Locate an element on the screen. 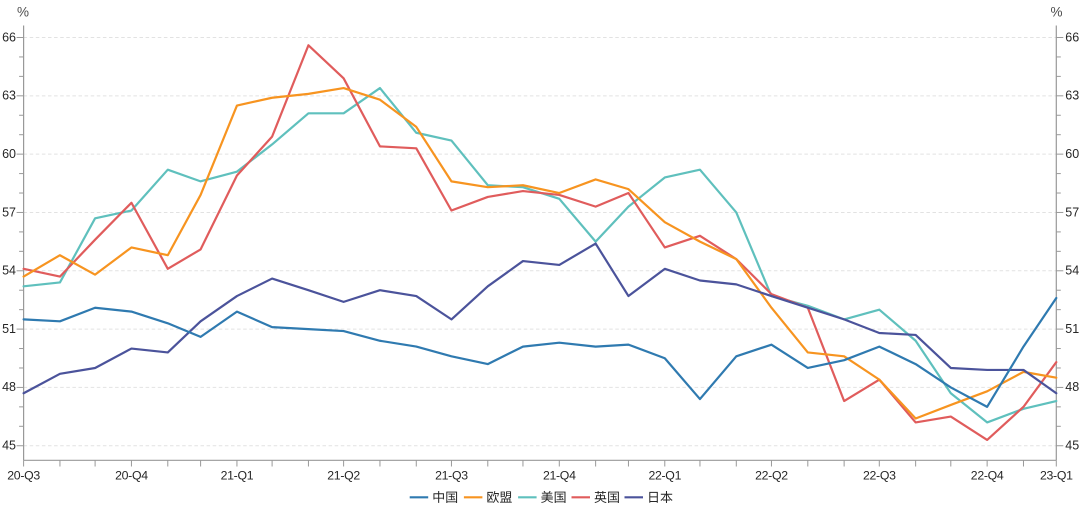  svg-text: 21-Q4 is located at coordinates (559, 476).